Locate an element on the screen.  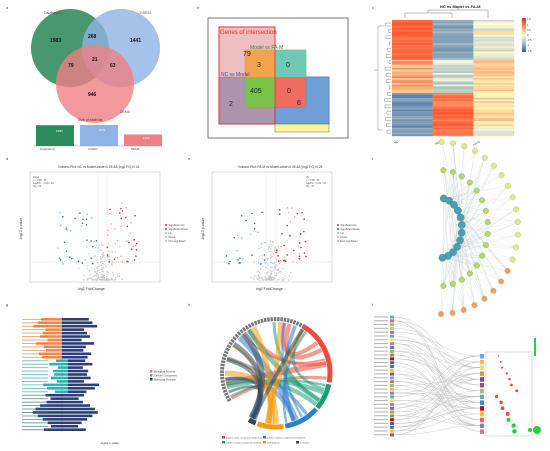
volcano-points is located at coordinates (266, 244).